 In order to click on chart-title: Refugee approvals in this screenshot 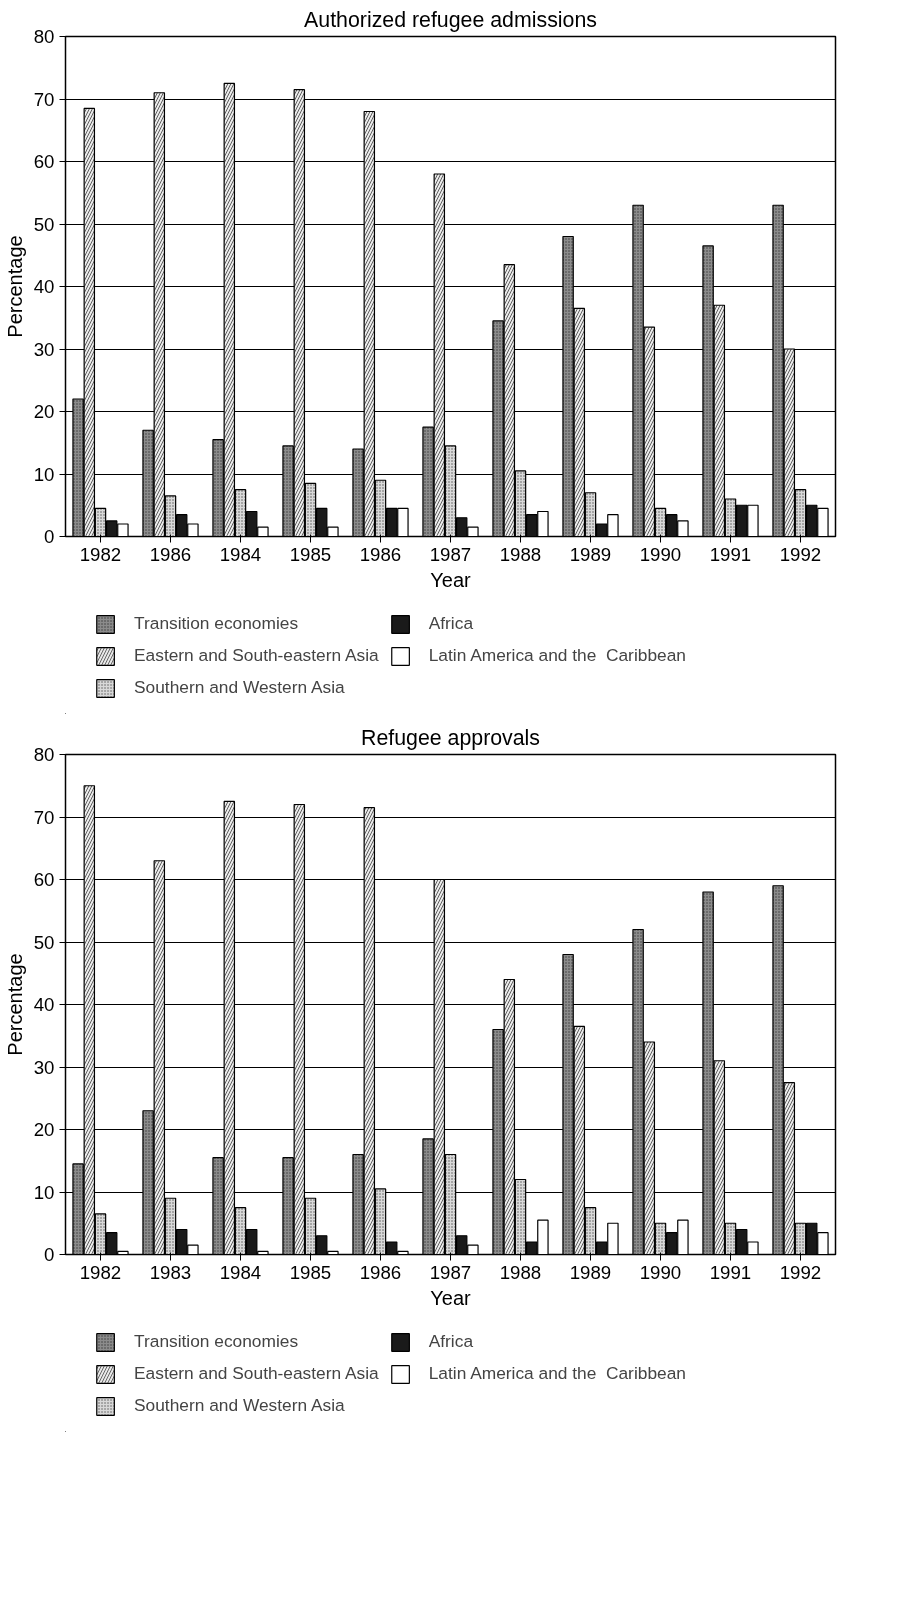, I will do `click(450, 737)`.